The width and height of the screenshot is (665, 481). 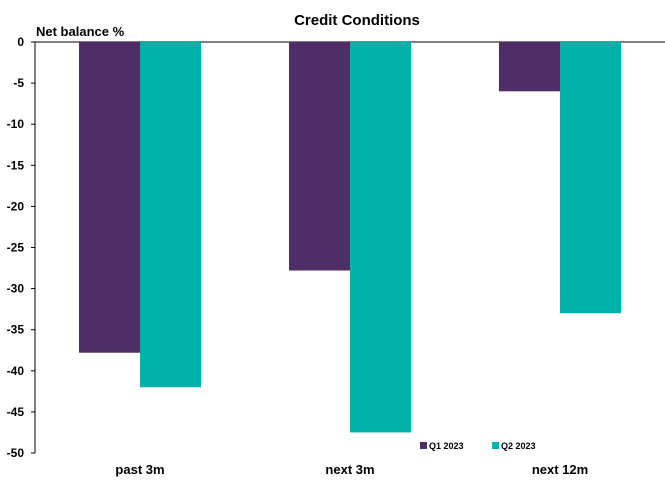 I want to click on y-tick-label: -50, so click(x=16, y=453).